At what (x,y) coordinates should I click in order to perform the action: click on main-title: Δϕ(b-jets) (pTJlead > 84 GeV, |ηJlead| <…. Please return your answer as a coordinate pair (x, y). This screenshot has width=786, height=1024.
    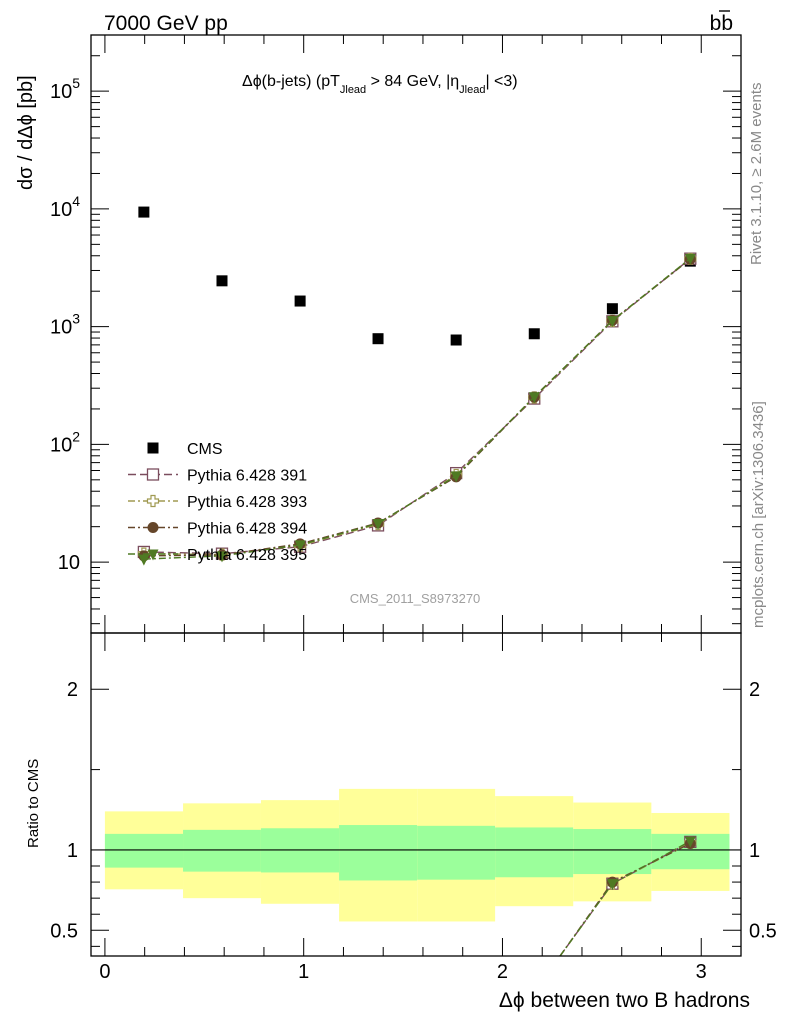
    Looking at the image, I should click on (380, 84).